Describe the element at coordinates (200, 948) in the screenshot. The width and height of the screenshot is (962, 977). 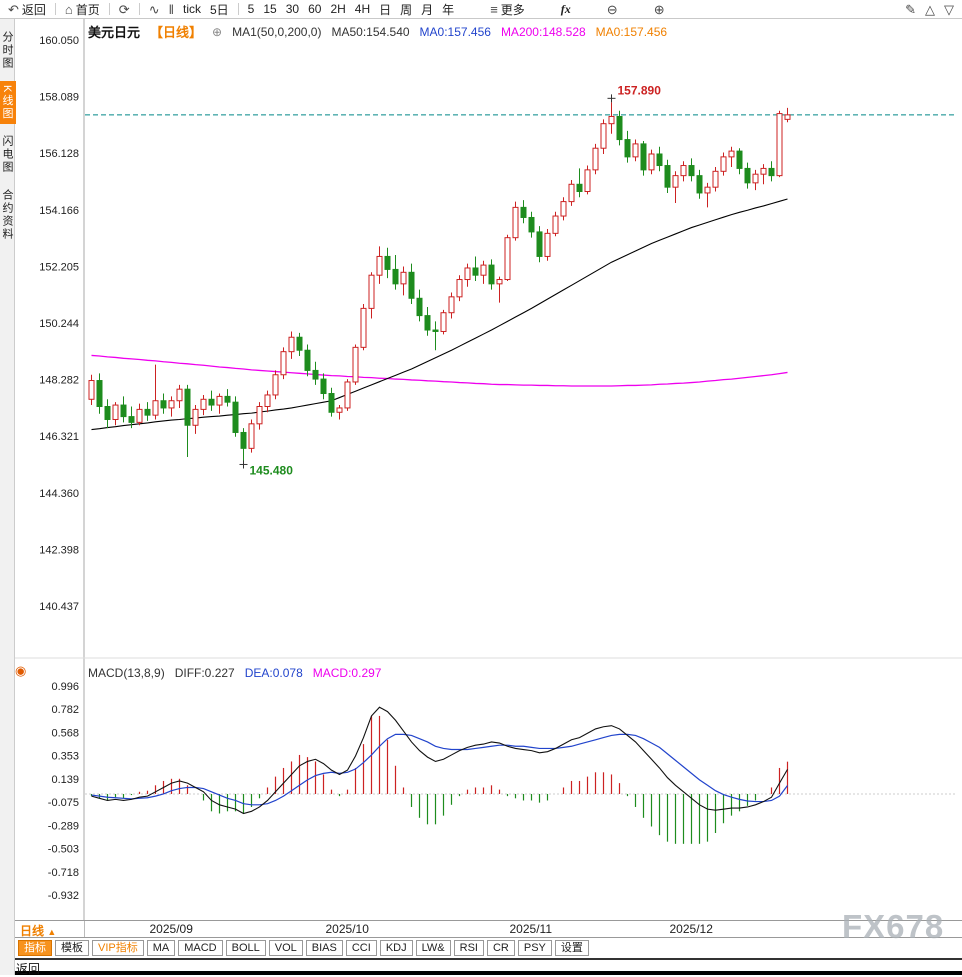
I see `indicator-tab-macd: MACD` at that location.